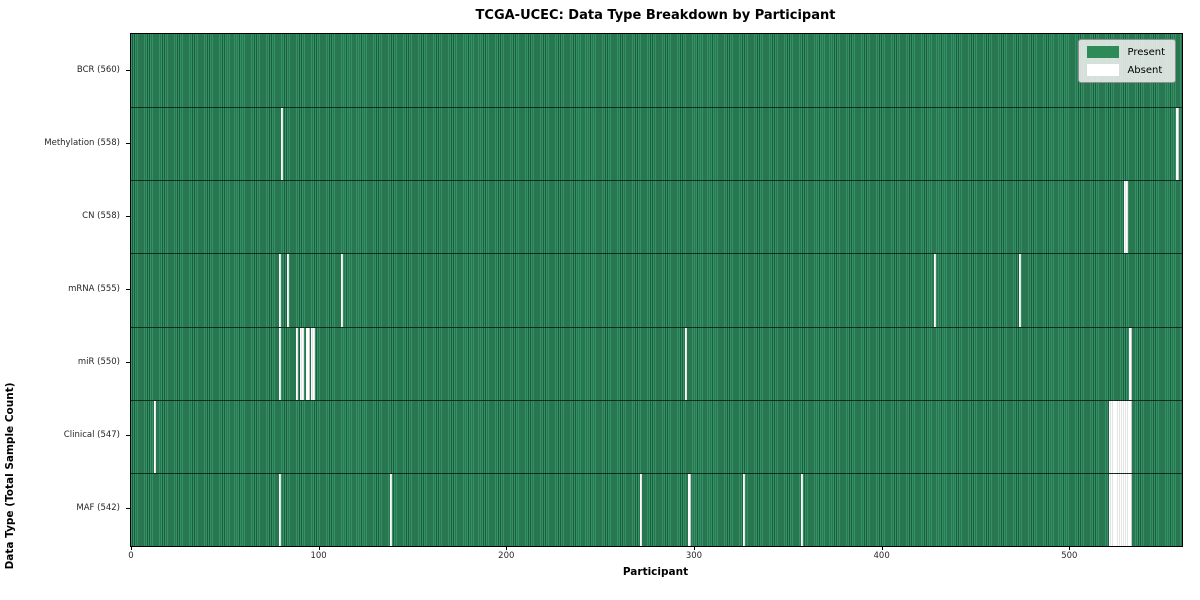 This screenshot has width=1200, height=600. I want to click on y-tick-label: Methylation (558), so click(82, 142).